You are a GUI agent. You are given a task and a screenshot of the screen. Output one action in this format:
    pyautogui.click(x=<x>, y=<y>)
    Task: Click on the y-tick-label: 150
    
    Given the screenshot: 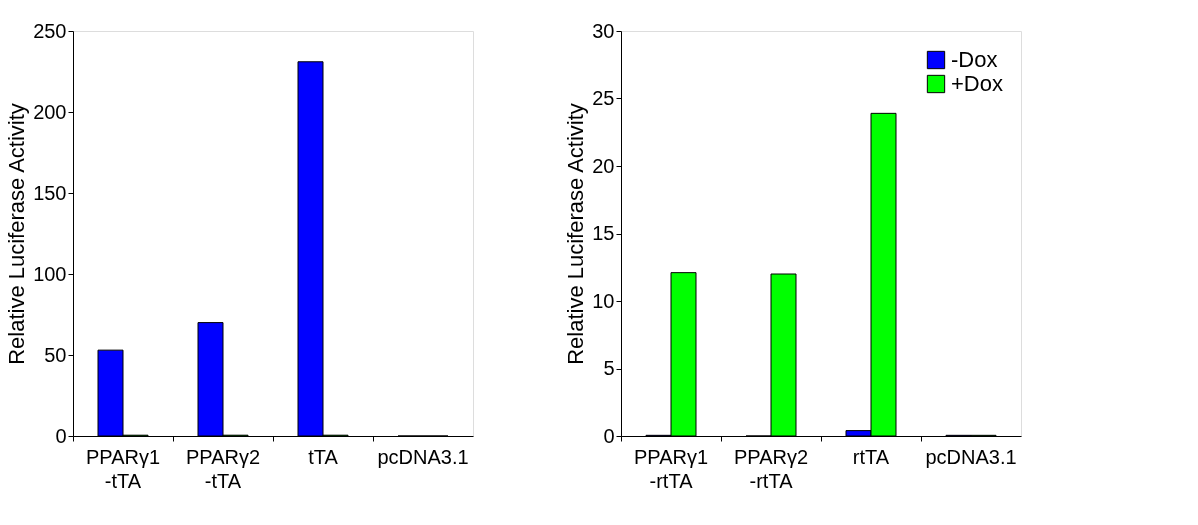 What is the action you would take?
    pyautogui.click(x=50, y=192)
    